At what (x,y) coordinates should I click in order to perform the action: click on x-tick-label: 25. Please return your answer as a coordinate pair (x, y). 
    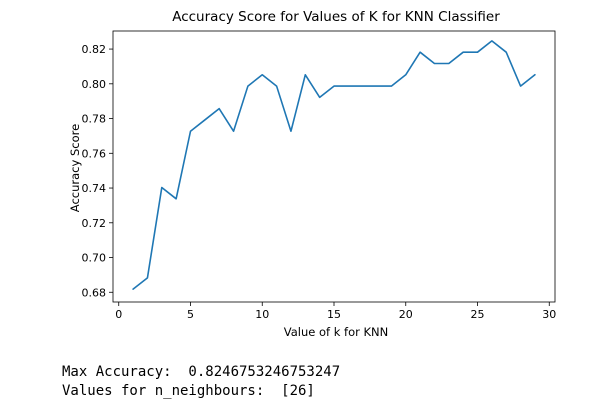
    Looking at the image, I should click on (478, 314).